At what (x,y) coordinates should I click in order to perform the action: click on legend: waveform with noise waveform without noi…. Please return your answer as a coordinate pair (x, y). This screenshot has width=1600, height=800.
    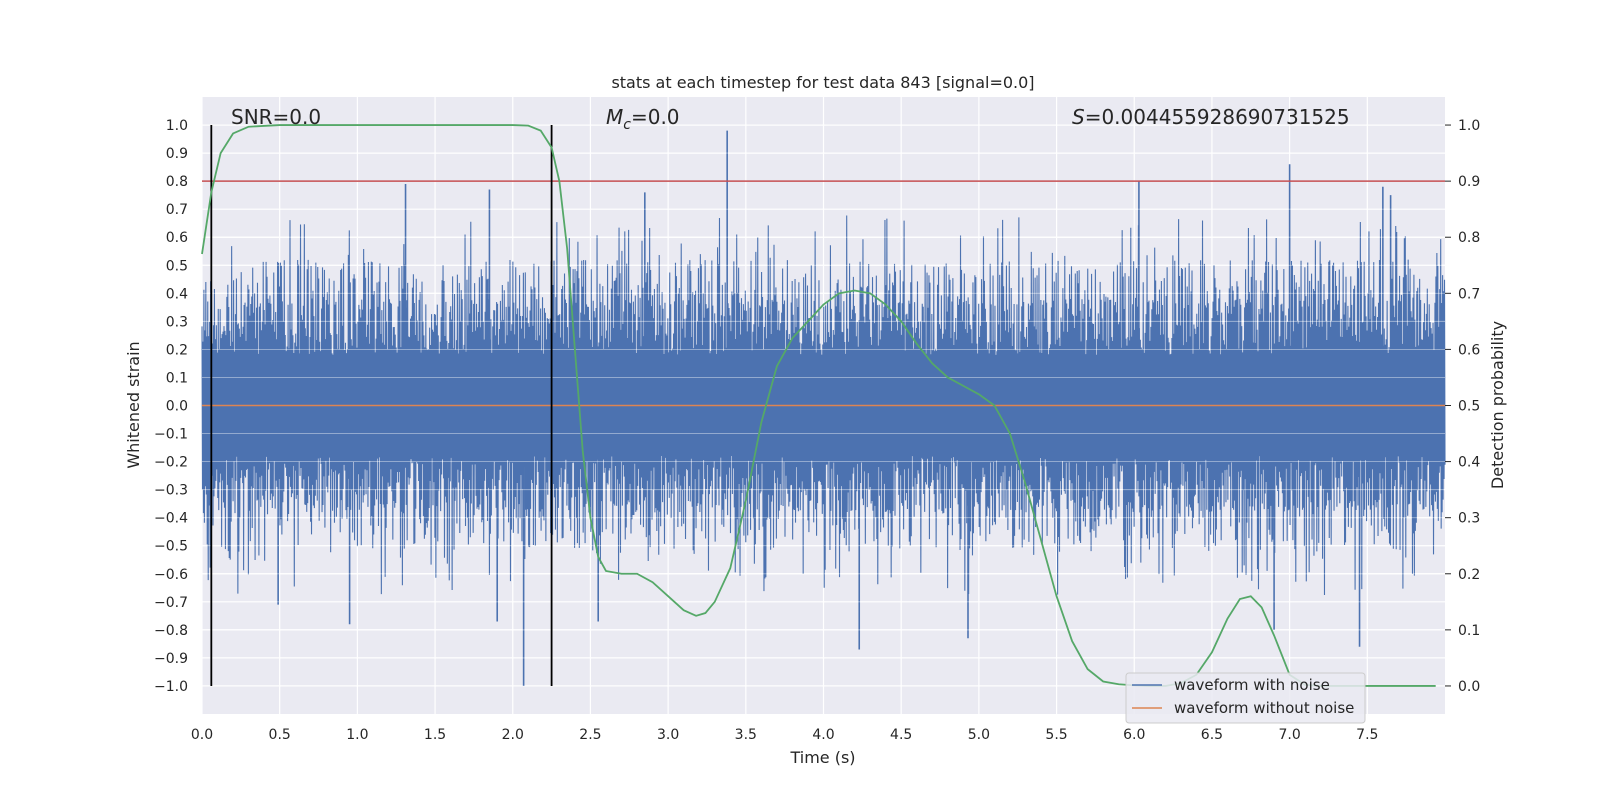
    Looking at the image, I should click on (1245, 698).